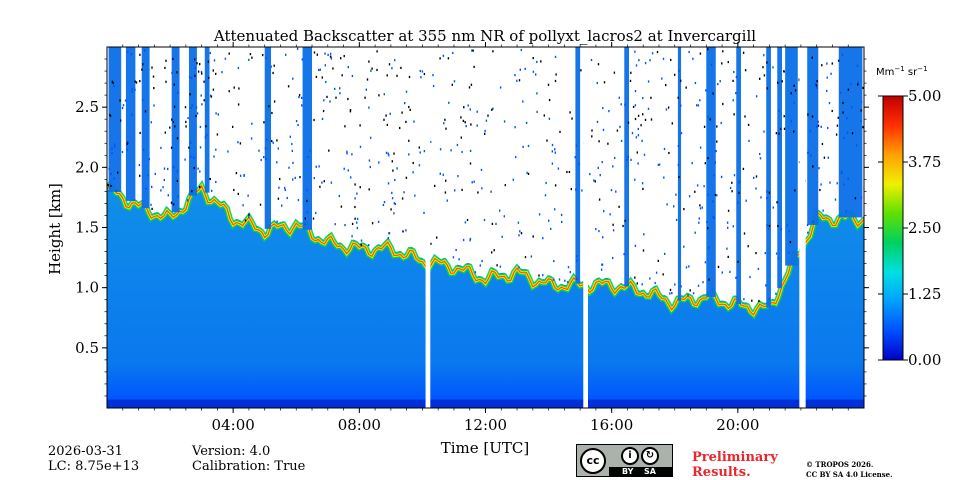 This screenshot has height=480, width=960. I want to click on cc-label-strip, so click(640, 471).